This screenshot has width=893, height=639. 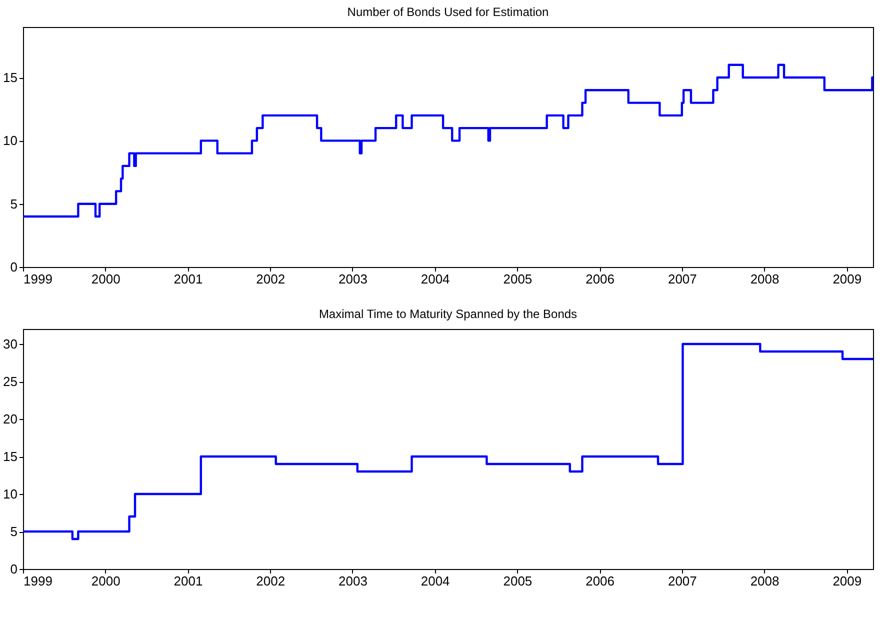 I want to click on chart-title: Number of Bonds Used for Estimation, so click(x=448, y=12).